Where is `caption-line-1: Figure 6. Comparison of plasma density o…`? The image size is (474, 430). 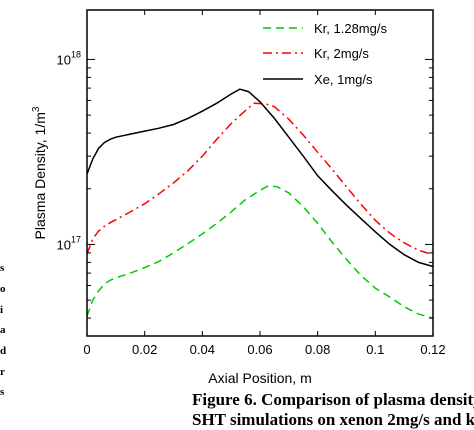
caption-line-1: Figure 6. Comparison of plasma density o… is located at coordinates (333, 399).